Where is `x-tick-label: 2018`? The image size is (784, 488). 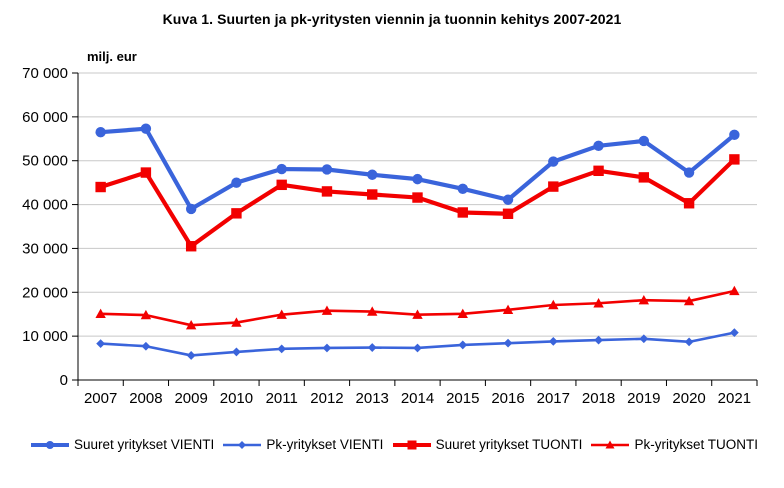
x-tick-label: 2018 is located at coordinates (598, 398).